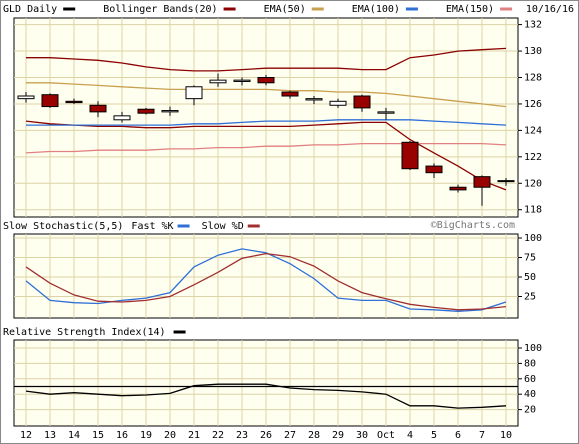 The height and width of the screenshot is (444, 579). I want to click on x-tick-label: 4, so click(410, 435).